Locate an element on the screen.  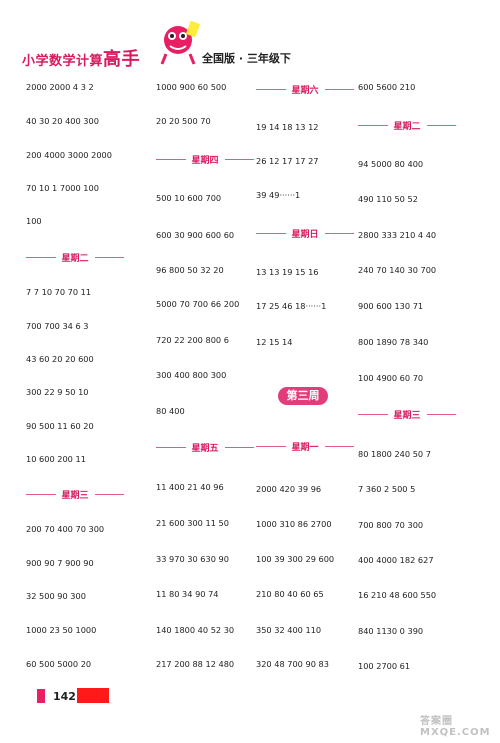
answer-line: 900 600 130 71 is located at coordinates (391, 306).